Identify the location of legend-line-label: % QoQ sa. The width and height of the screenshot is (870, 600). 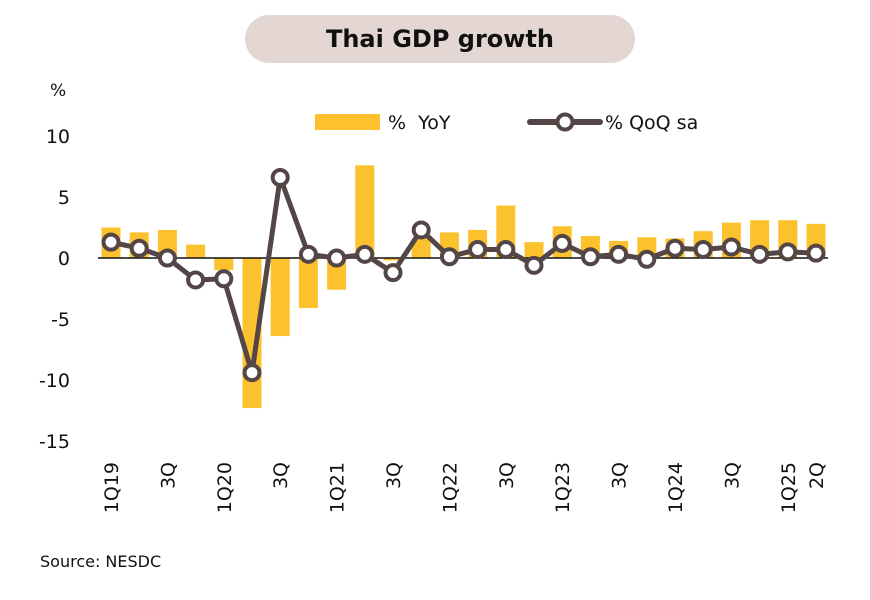
(651, 123).